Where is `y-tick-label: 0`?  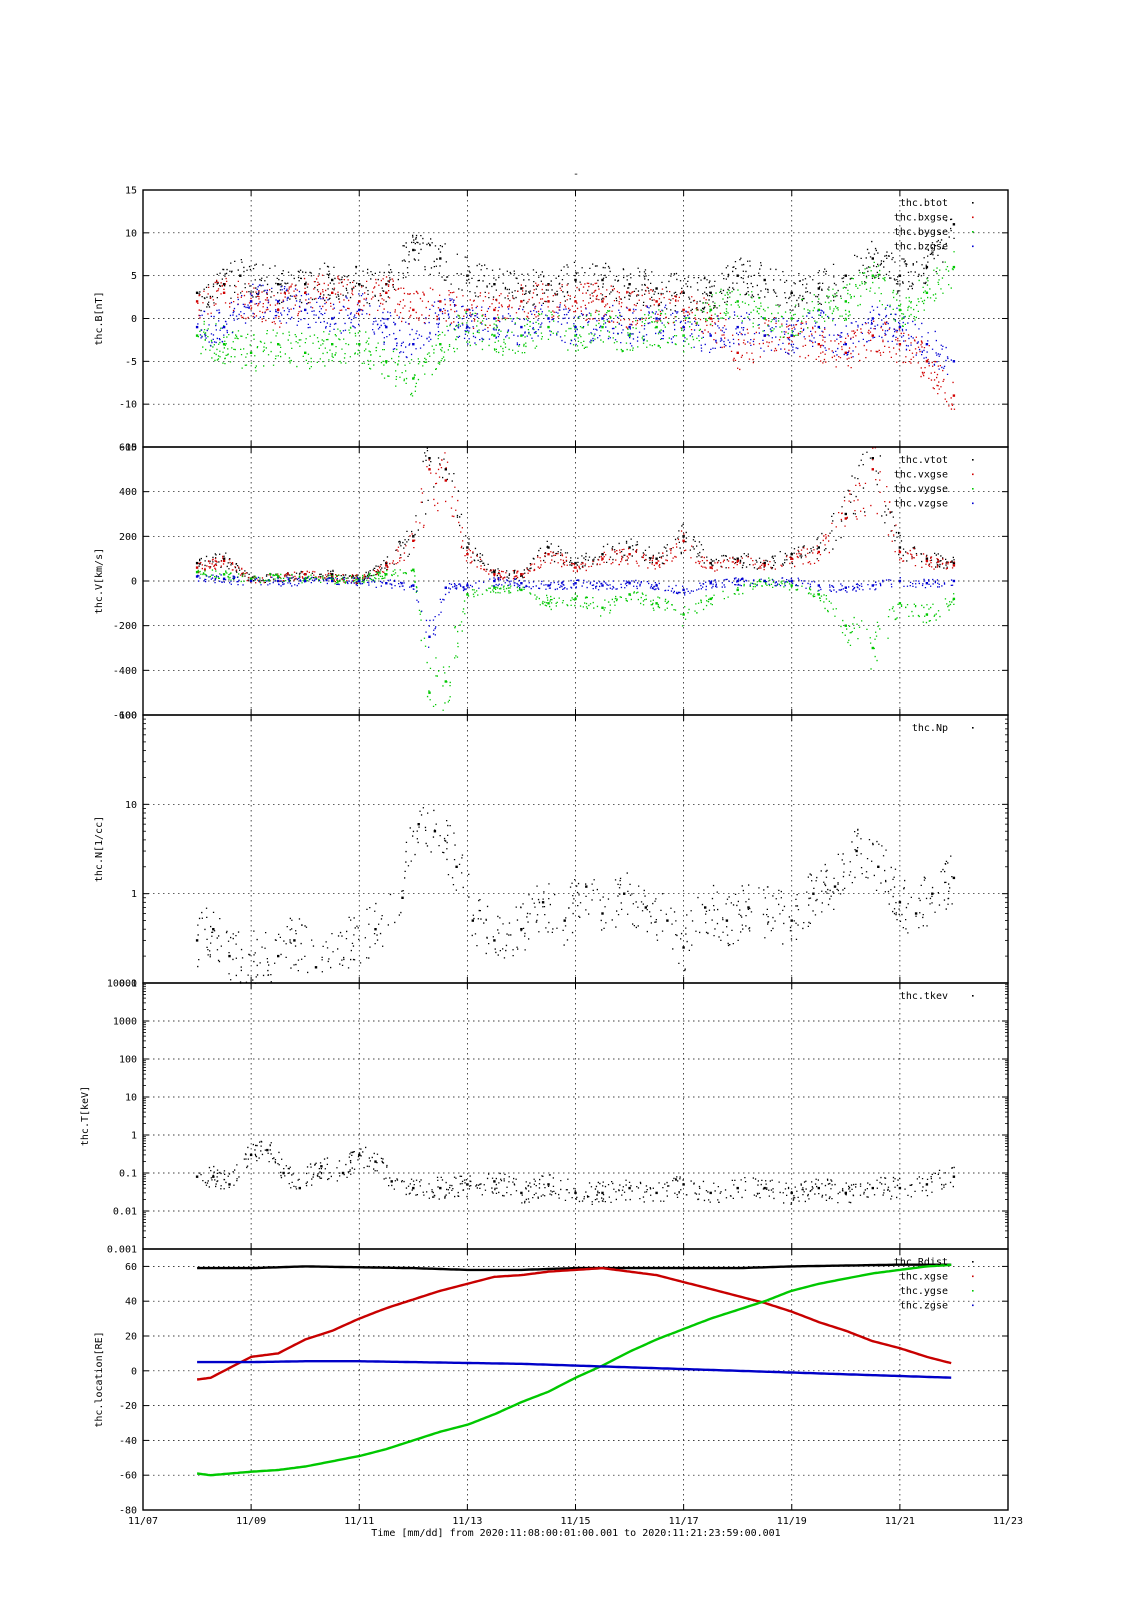
y-tick-label: 0 is located at coordinates (134, 1371).